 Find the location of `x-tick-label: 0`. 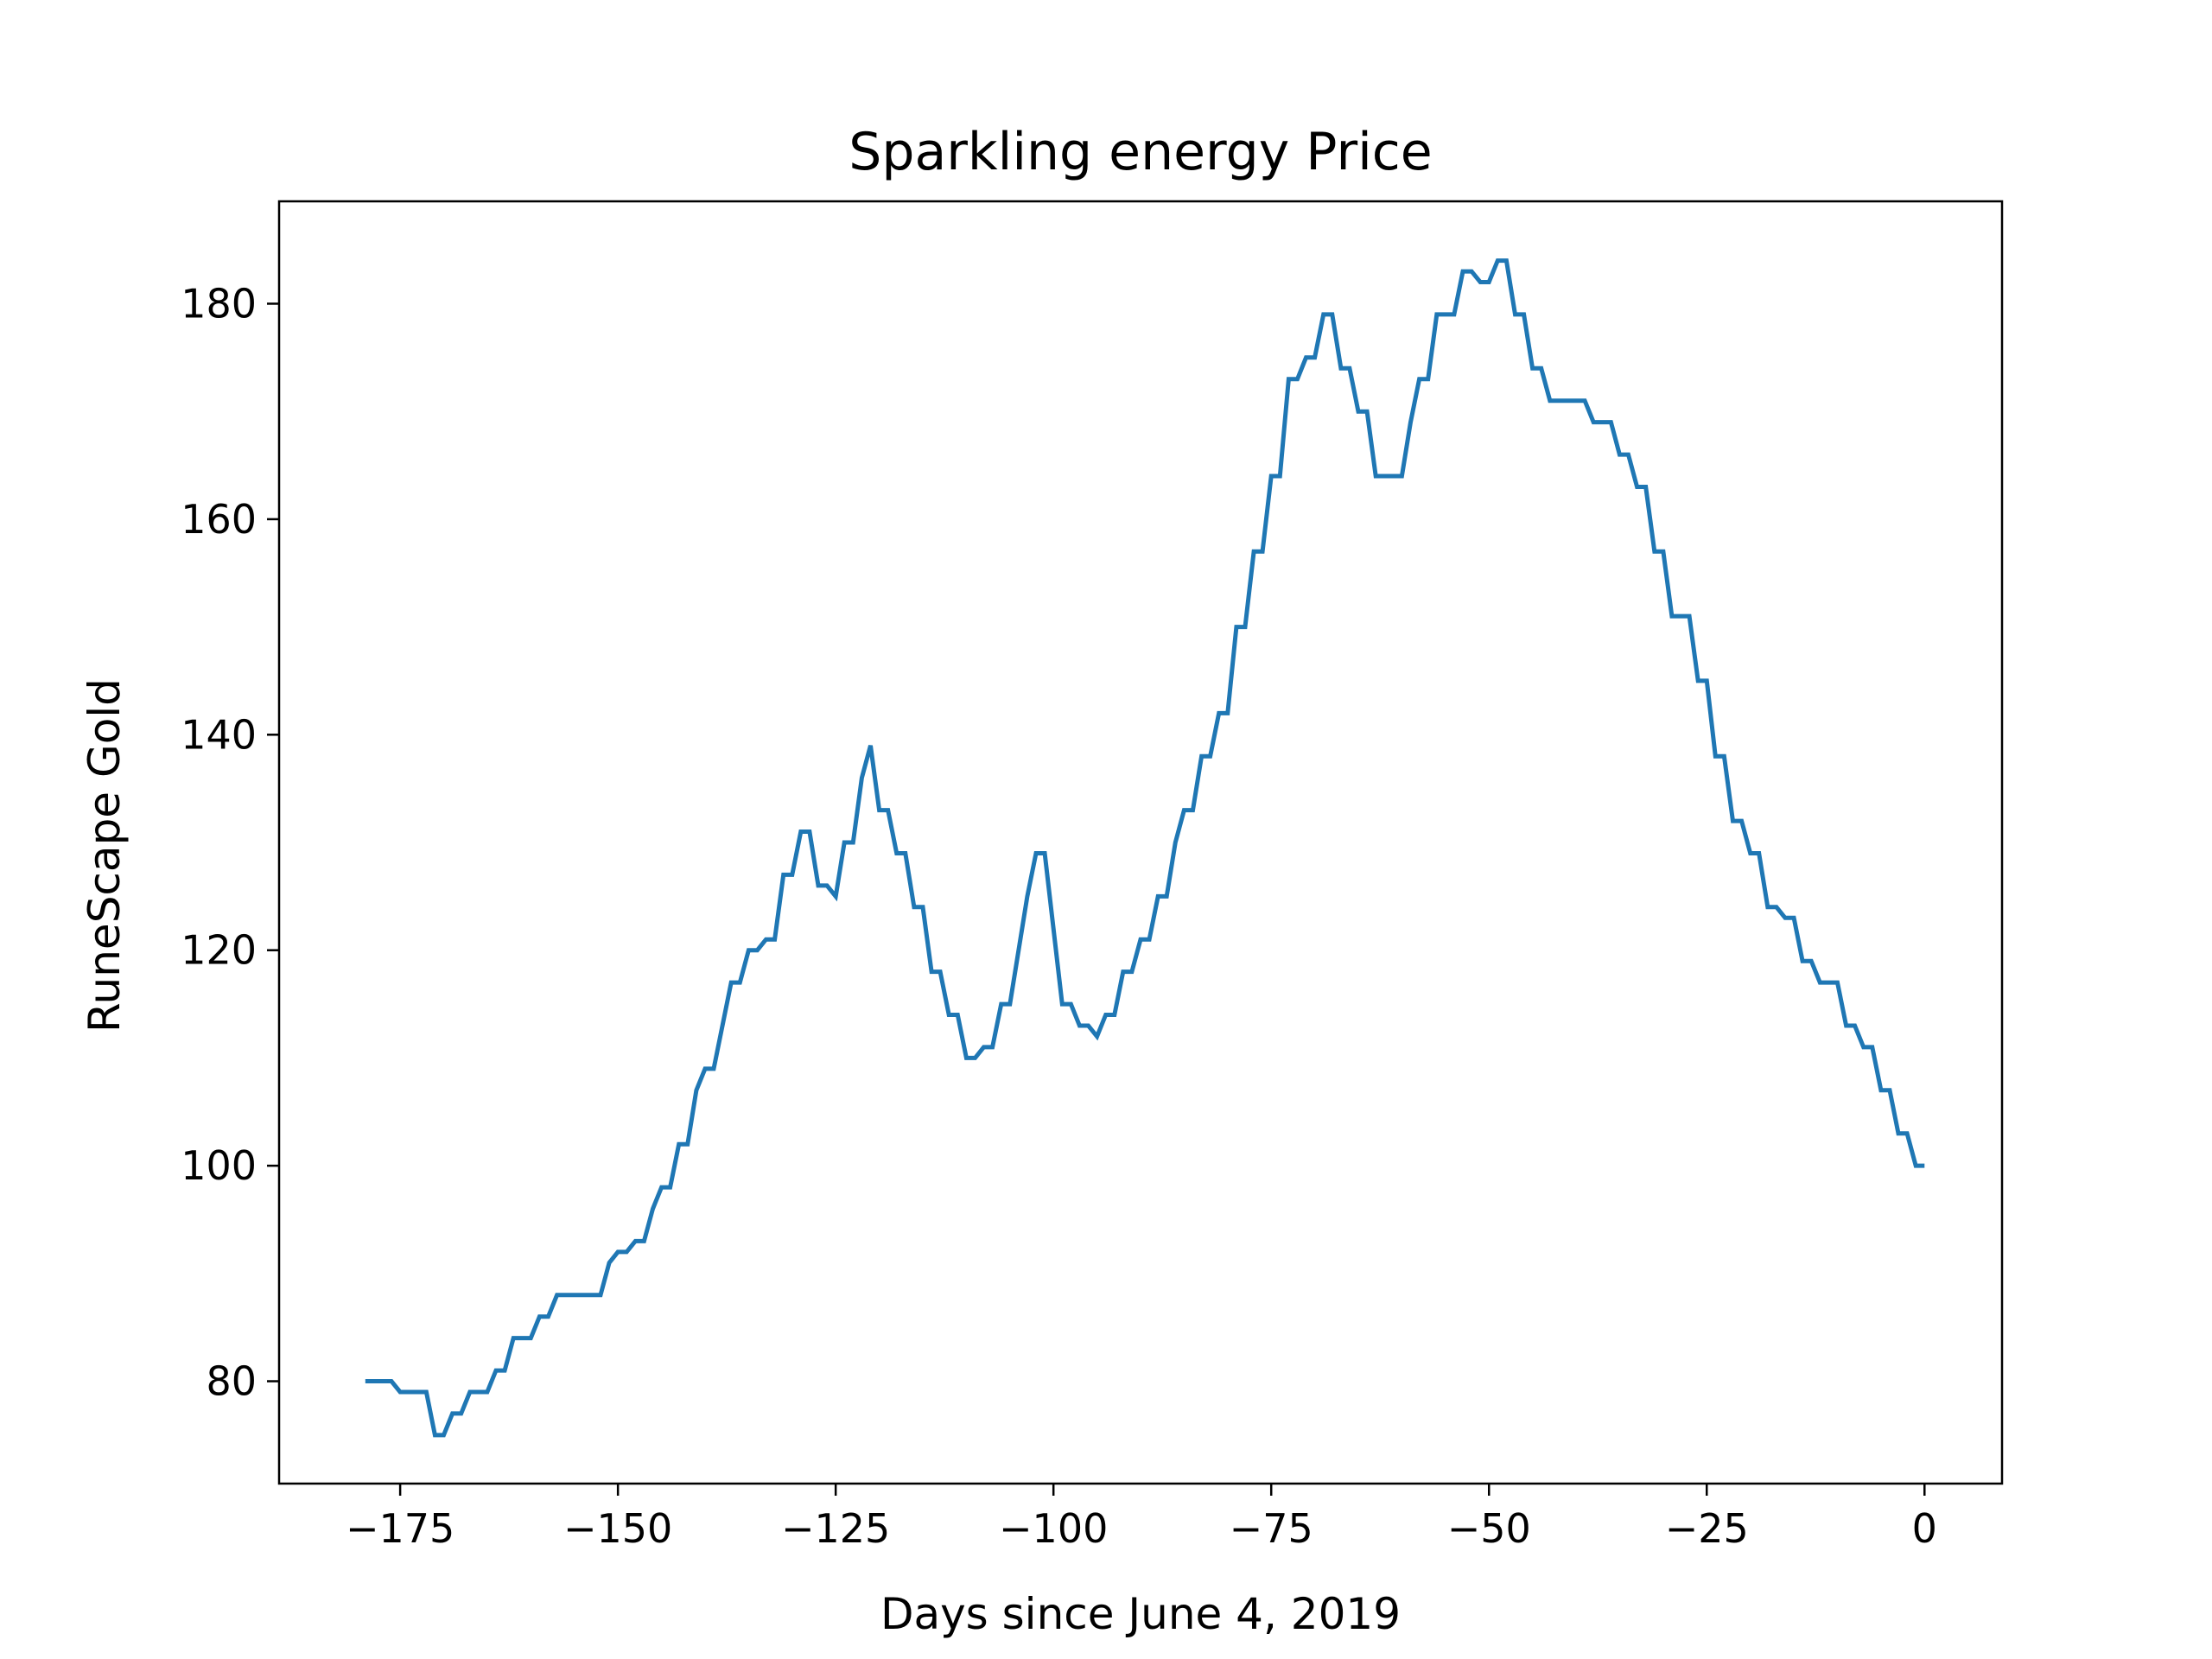

x-tick-label: 0 is located at coordinates (1924, 1528).